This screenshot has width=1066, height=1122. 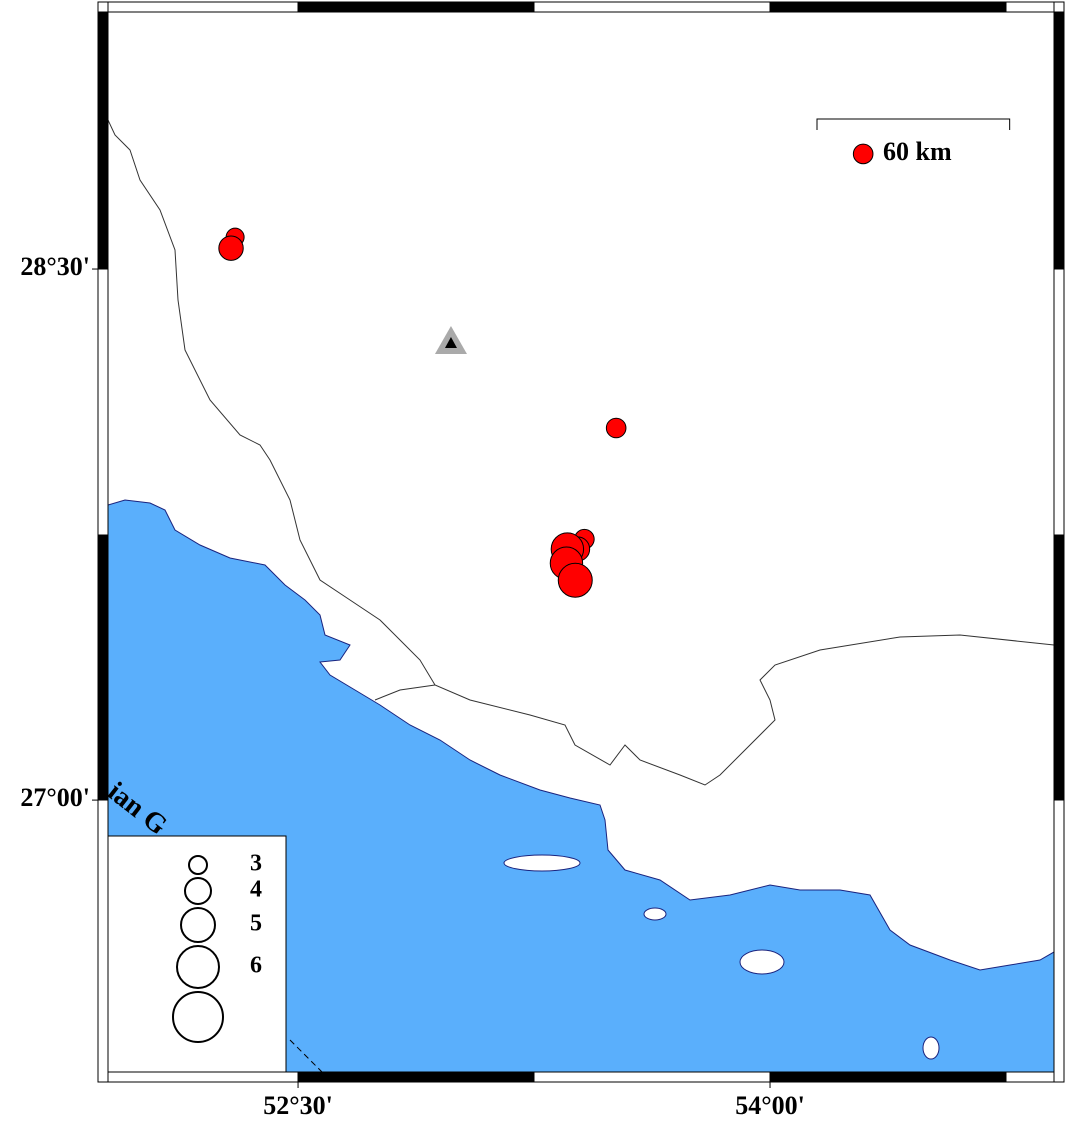 I want to click on y-tick-label: 28°30', so click(x=55, y=266).